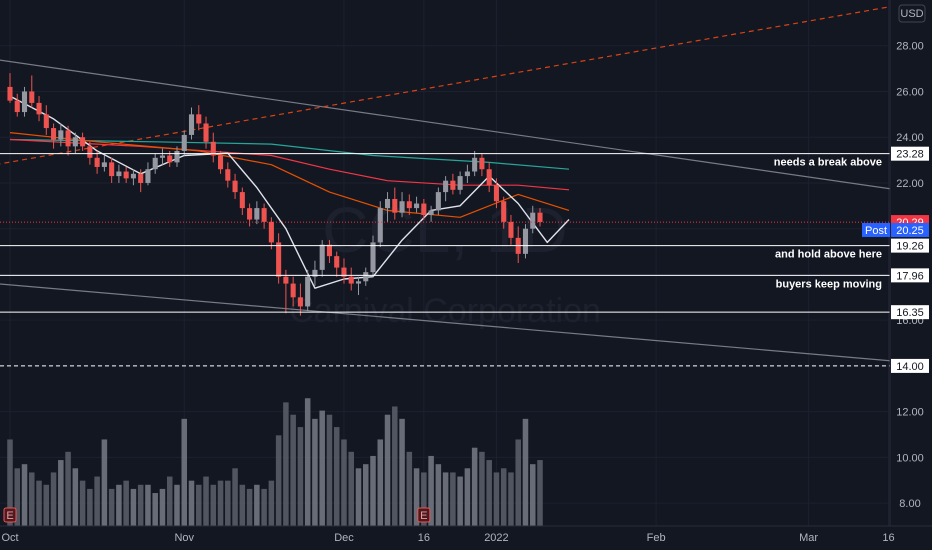 This screenshot has width=932, height=550. I want to click on post-price-tag: Post 20.25, so click(895, 229).